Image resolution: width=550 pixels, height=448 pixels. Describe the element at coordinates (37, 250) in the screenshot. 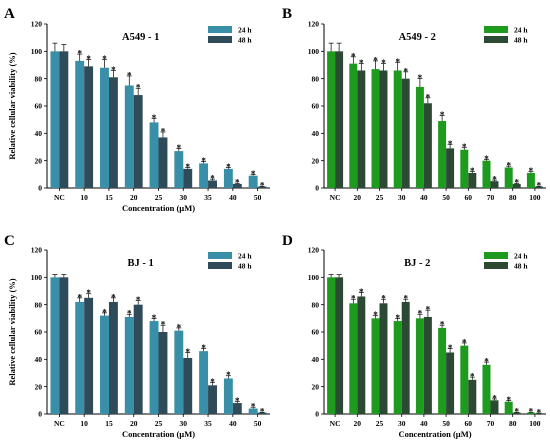

I see `y-tick-label: 120` at that location.